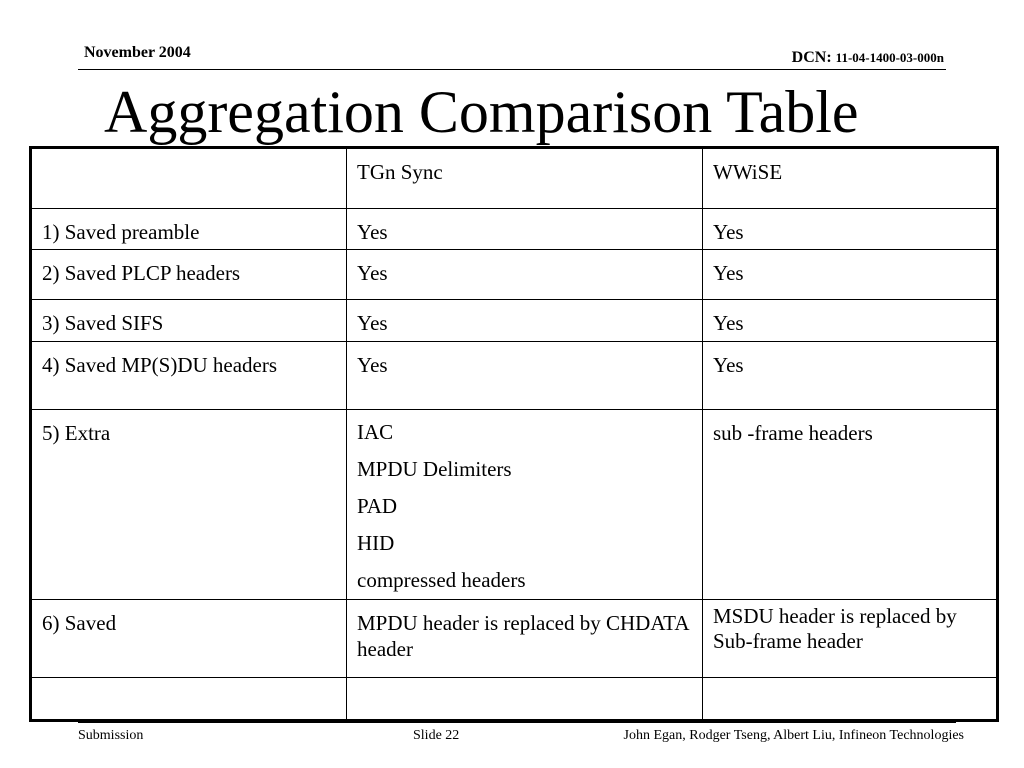  What do you see at coordinates (137, 52) in the screenshot?
I see `header-date: November 2004` at bounding box center [137, 52].